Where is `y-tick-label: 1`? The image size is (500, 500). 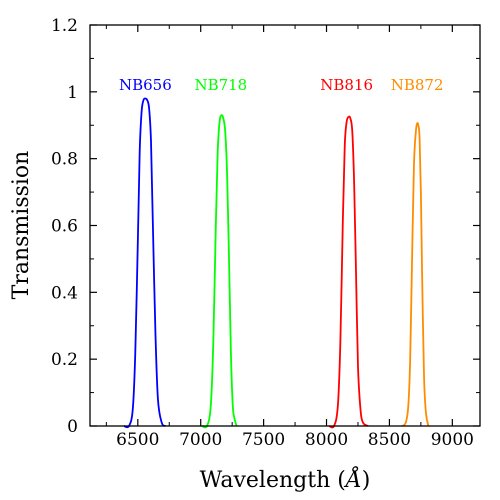
y-tick-label: 1 is located at coordinates (72, 93).